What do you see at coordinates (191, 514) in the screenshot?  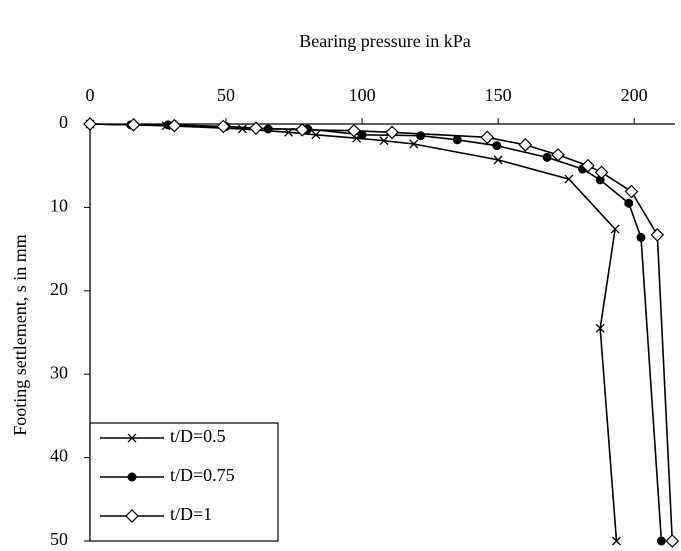 I see `legend-label: t/D=1` at bounding box center [191, 514].